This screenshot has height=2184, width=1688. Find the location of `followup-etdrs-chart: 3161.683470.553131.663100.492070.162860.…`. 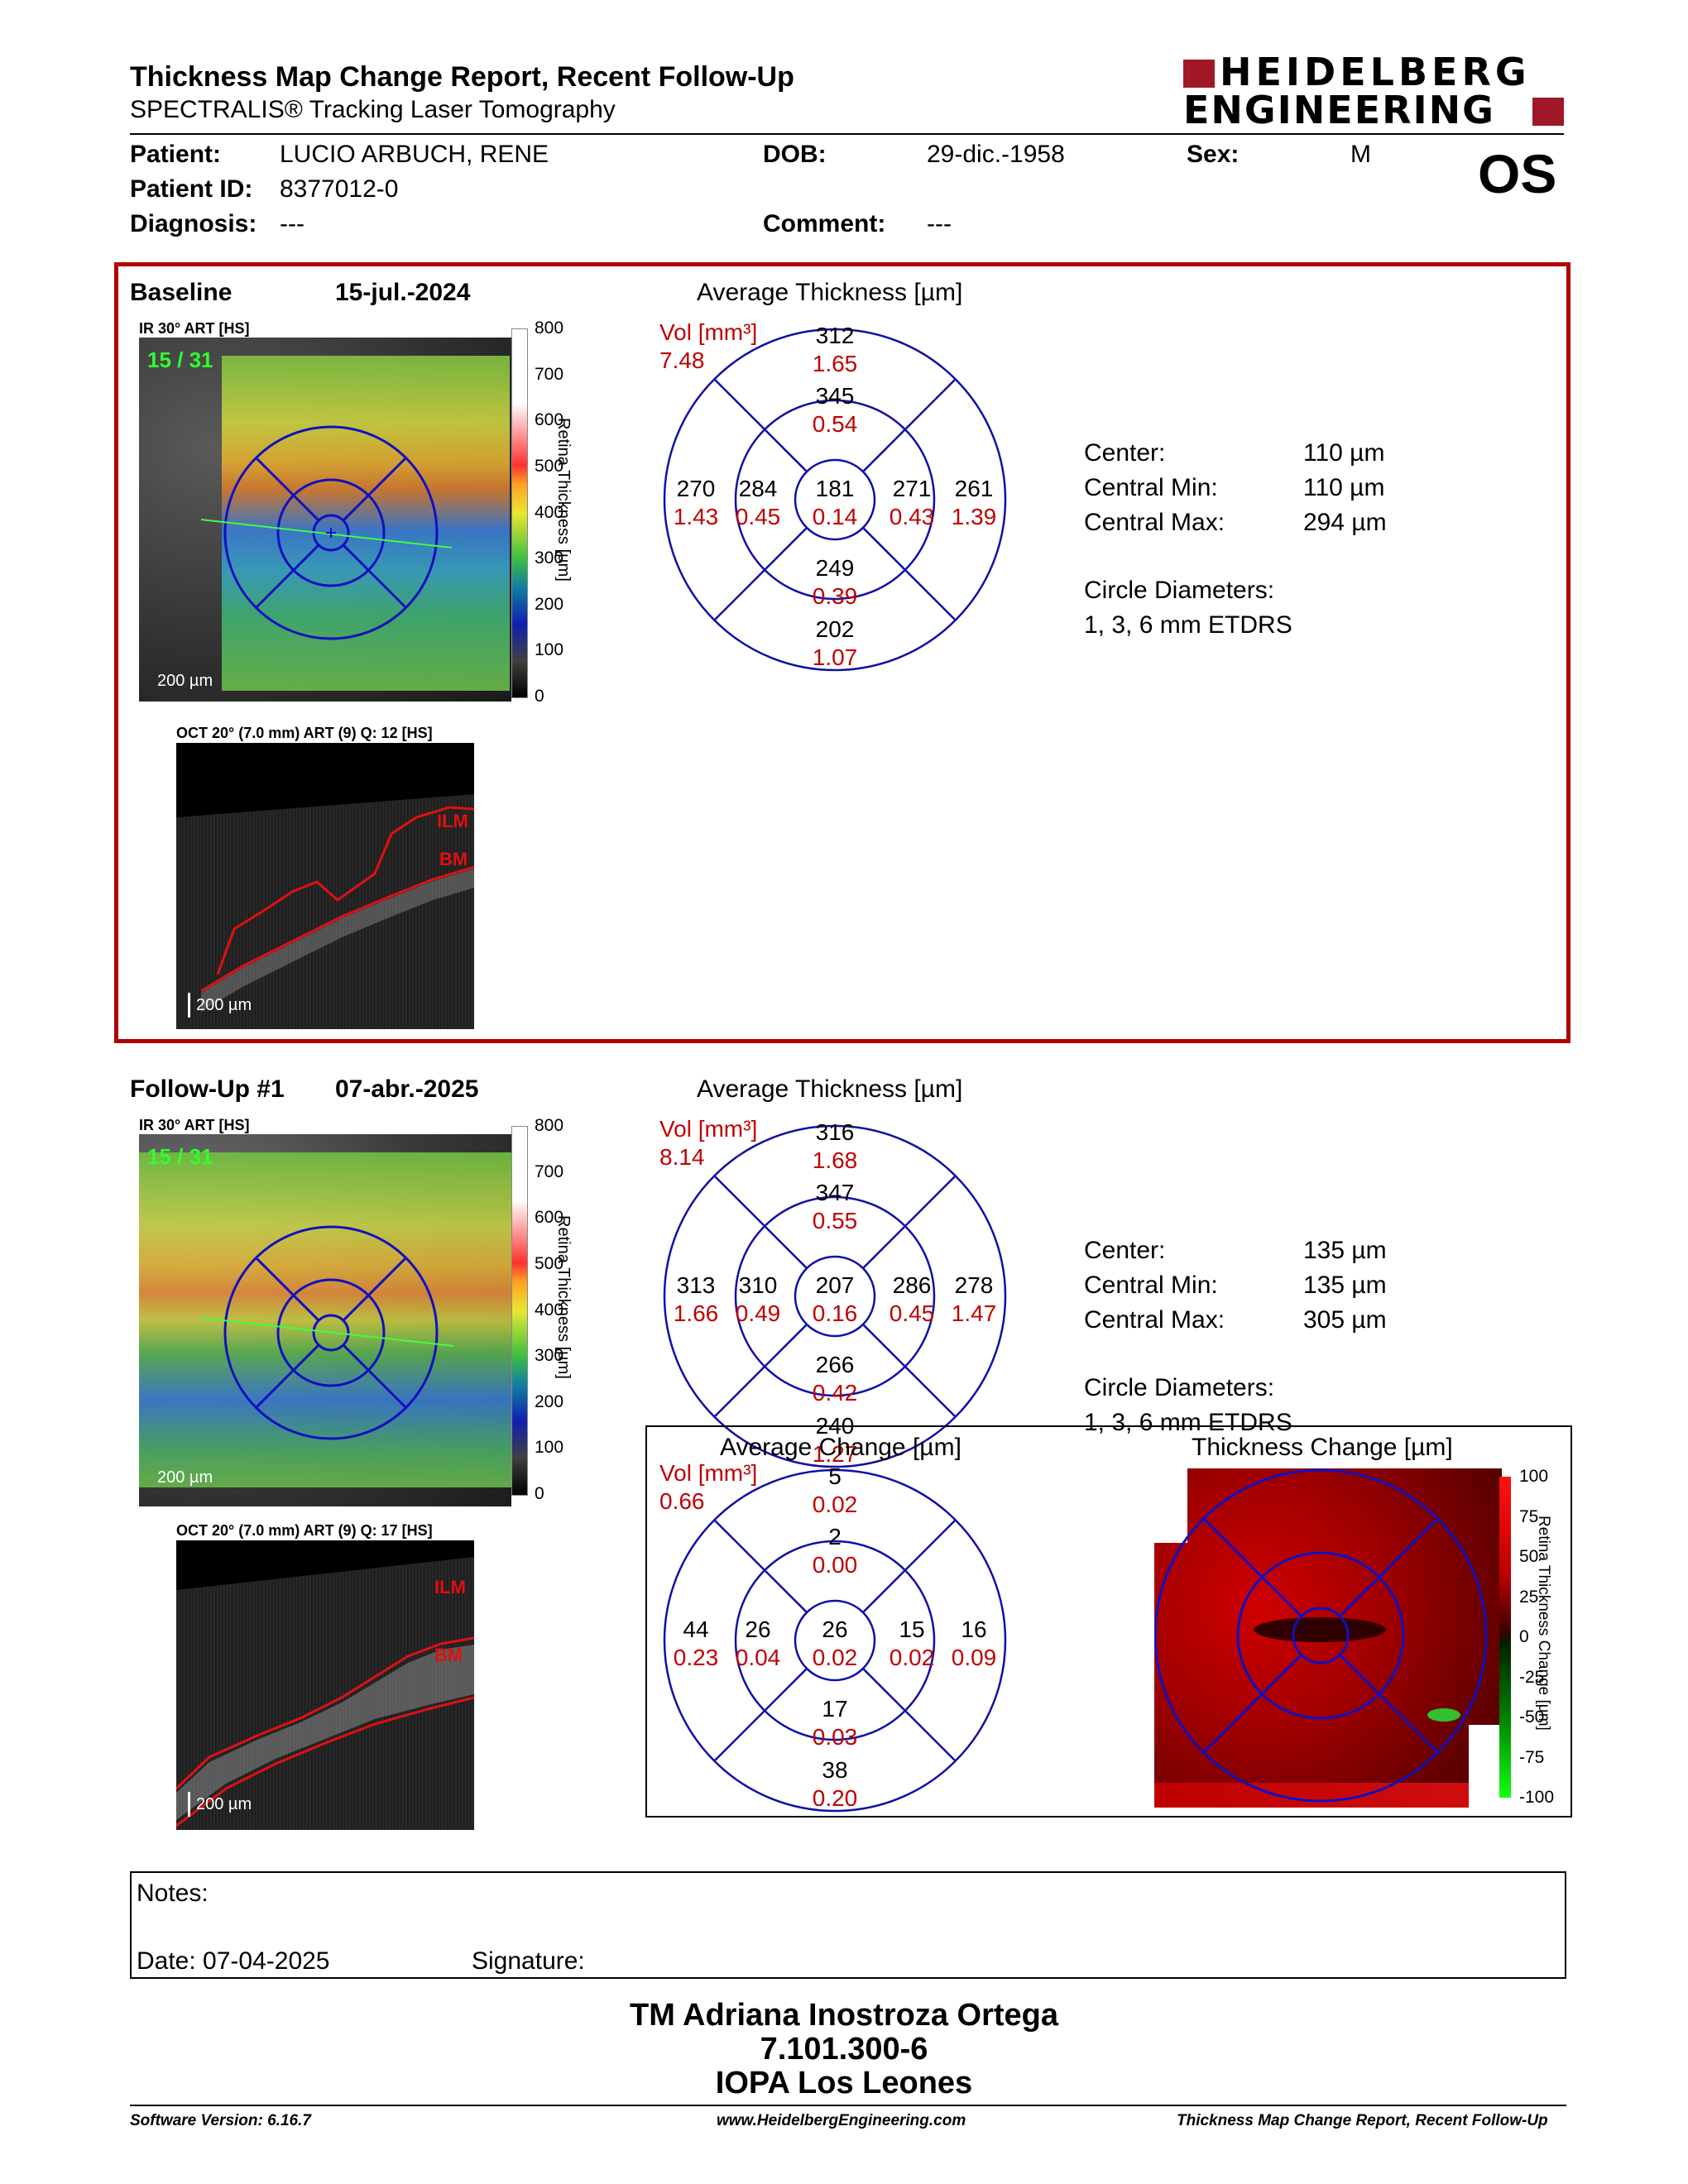

followup-etdrs-chart: 3161.683470.553131.663100.492070.162860.… is located at coordinates (835, 1296).